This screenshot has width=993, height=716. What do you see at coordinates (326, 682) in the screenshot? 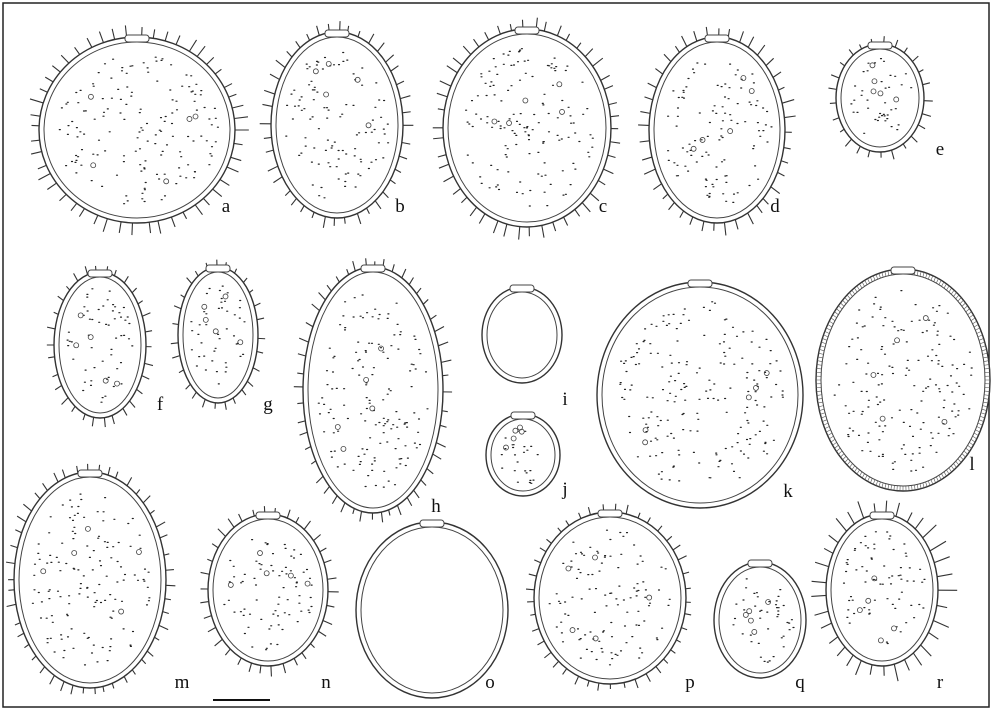
I see `panel-label: n` at bounding box center [326, 682].